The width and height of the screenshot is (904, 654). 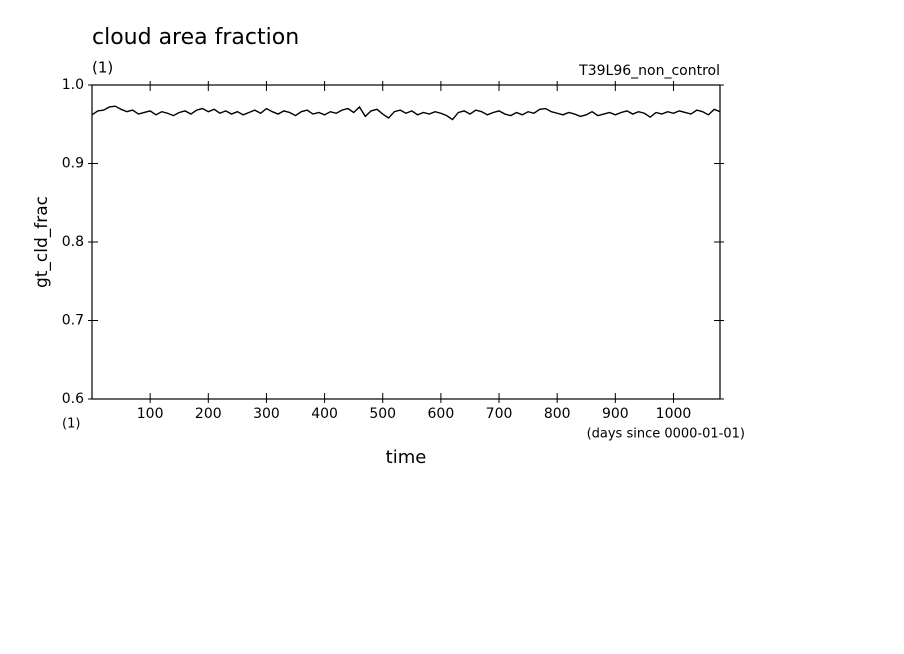 I want to click on x-tick-label: 900, so click(x=615, y=414).